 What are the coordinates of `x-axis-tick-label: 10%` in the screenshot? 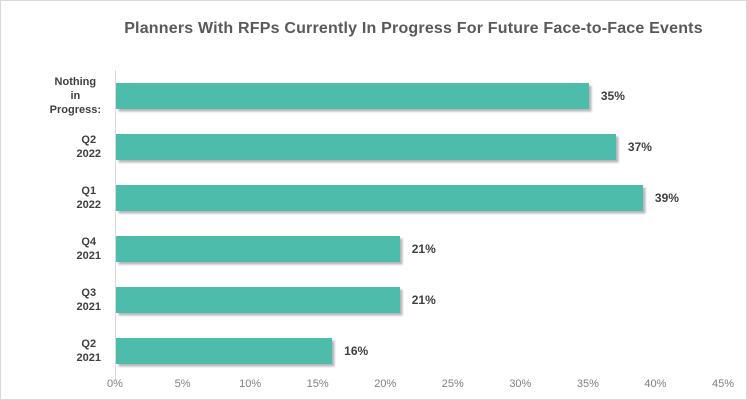 It's located at (250, 384).